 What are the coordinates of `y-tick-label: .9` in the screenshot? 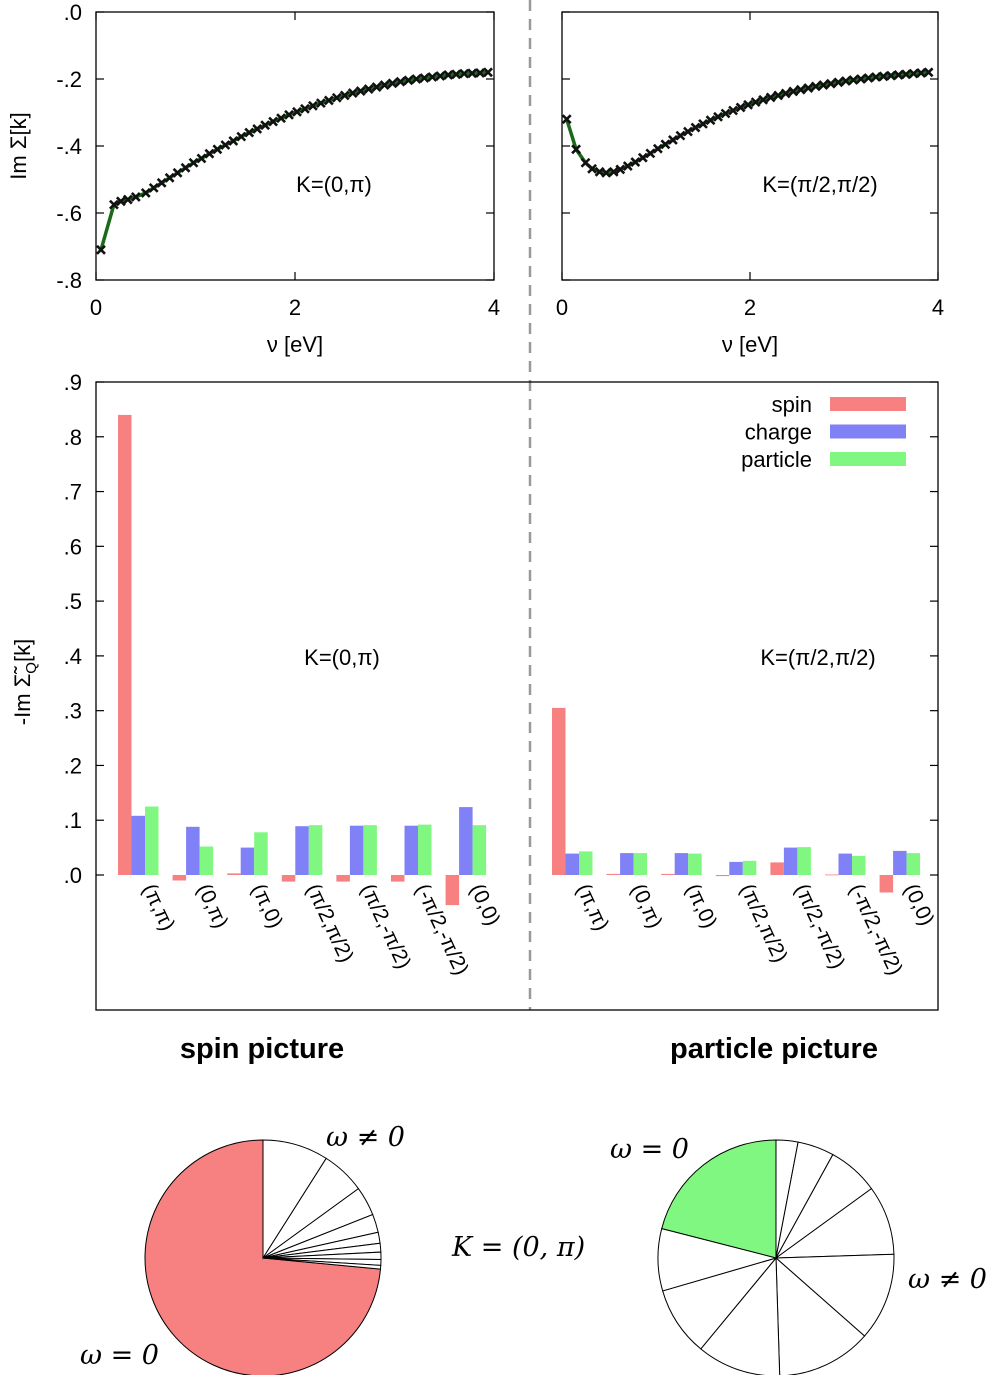 It's located at (73, 382).